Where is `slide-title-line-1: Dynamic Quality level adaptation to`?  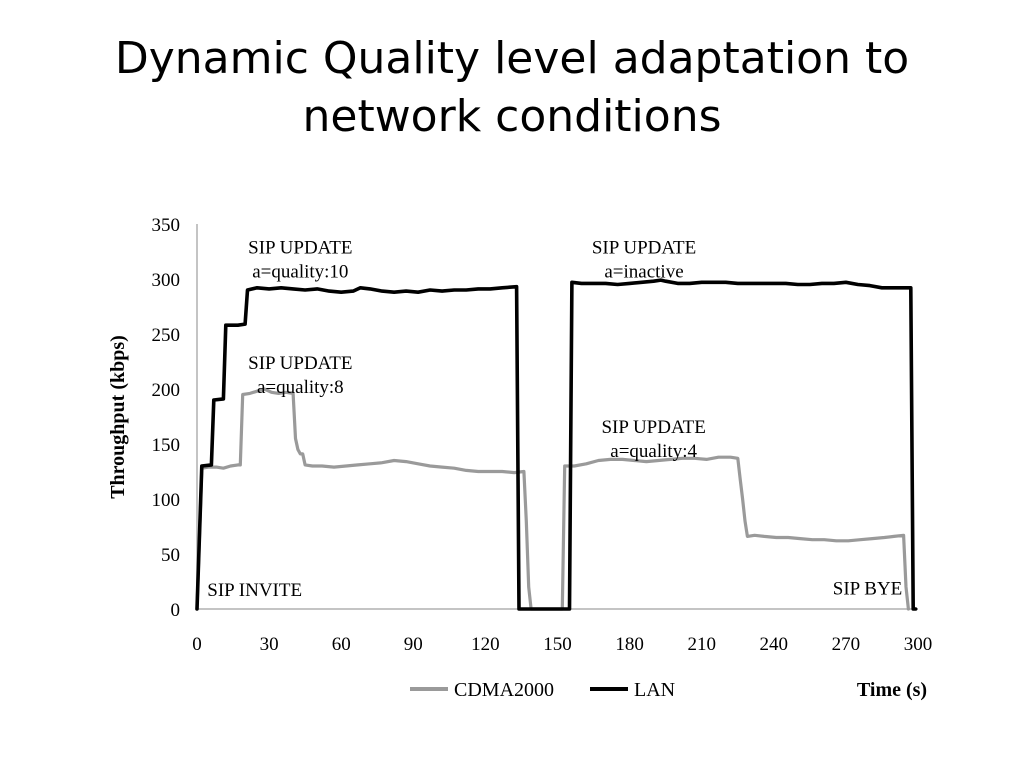
slide-title-line-1: Dynamic Quality level adaptation to is located at coordinates (512, 58).